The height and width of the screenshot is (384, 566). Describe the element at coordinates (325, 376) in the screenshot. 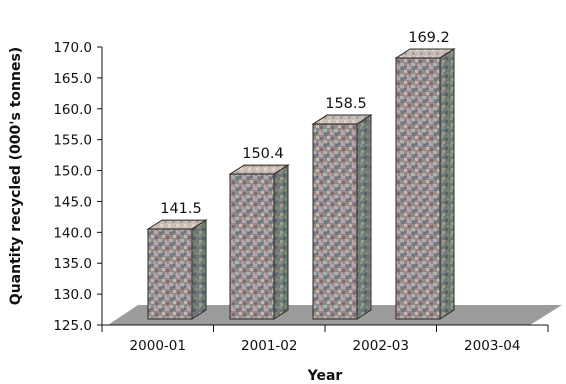

I see `x-axis-title: Year` at that location.